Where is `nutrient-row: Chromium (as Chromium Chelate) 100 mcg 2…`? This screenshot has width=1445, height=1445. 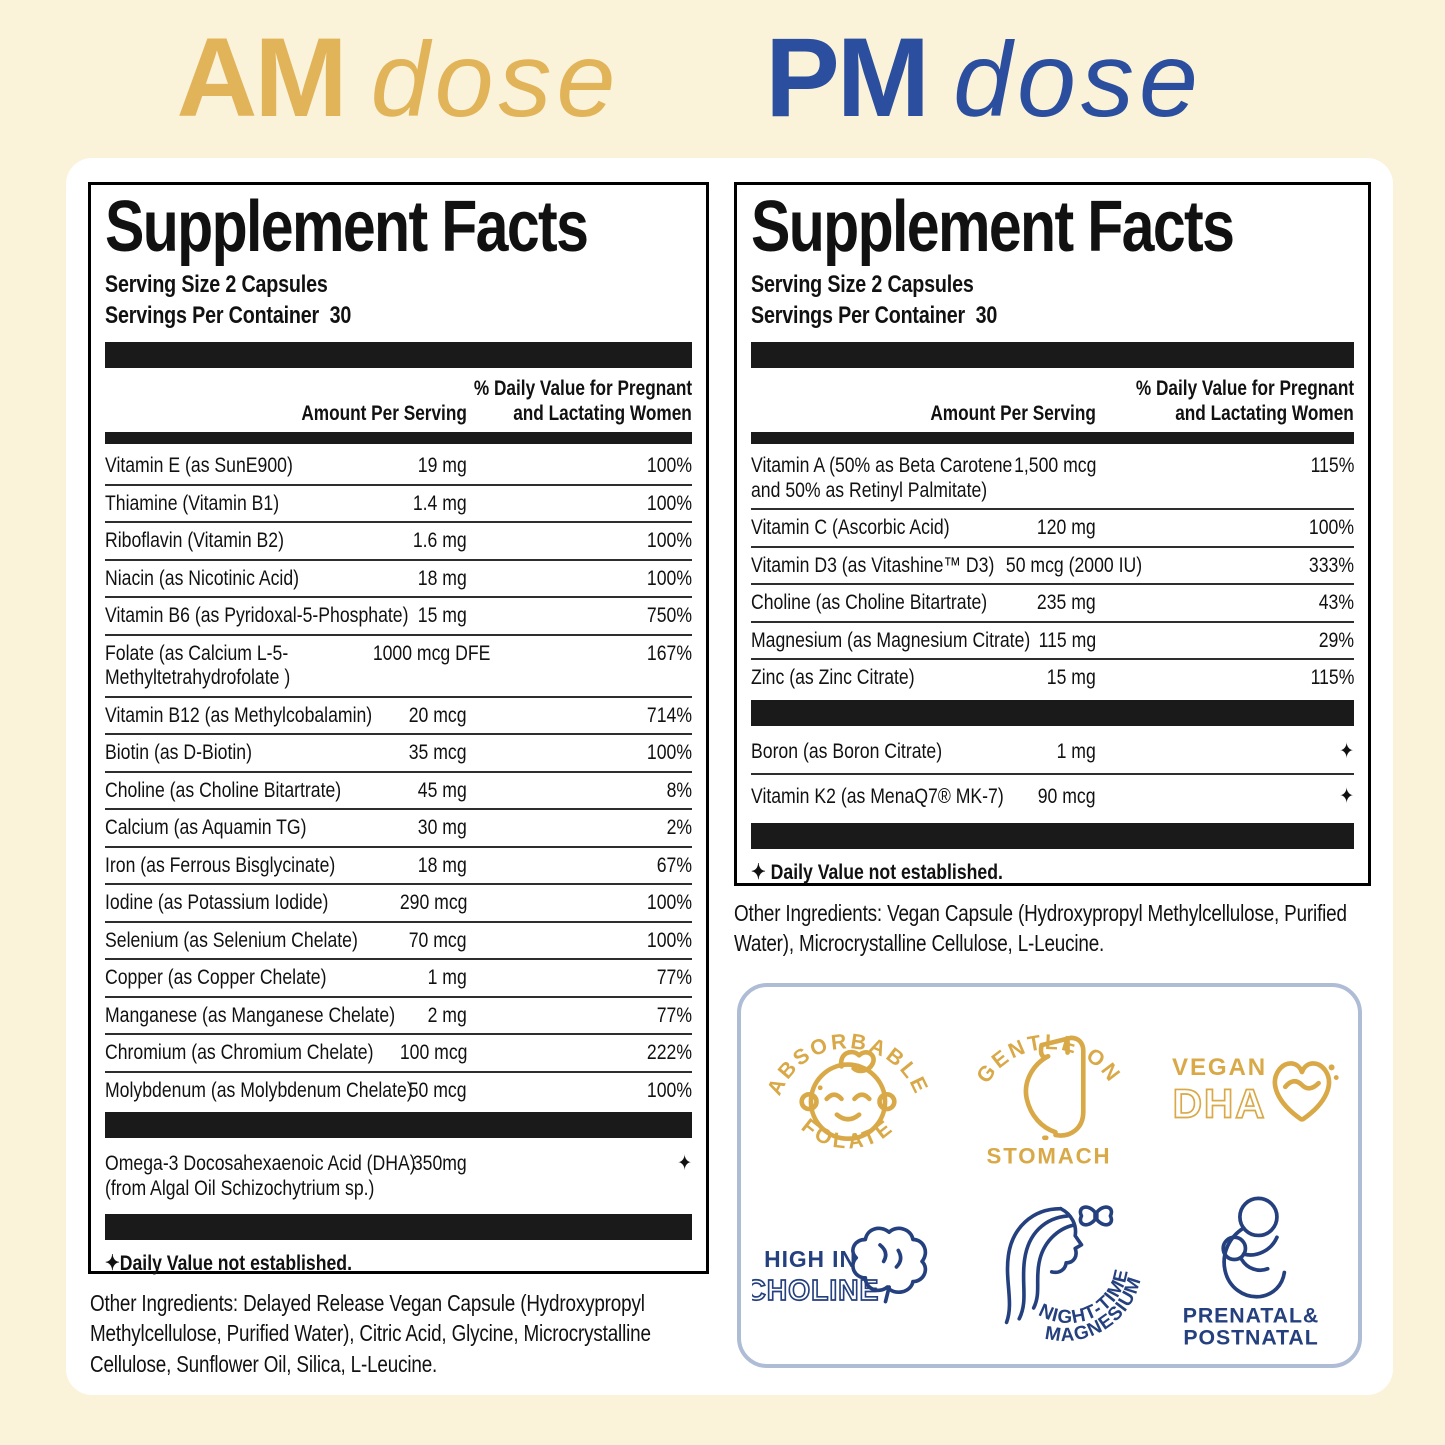 nutrient-row: Chromium (as Chromium Chelate) 100 mcg 2… is located at coordinates (398, 1054).